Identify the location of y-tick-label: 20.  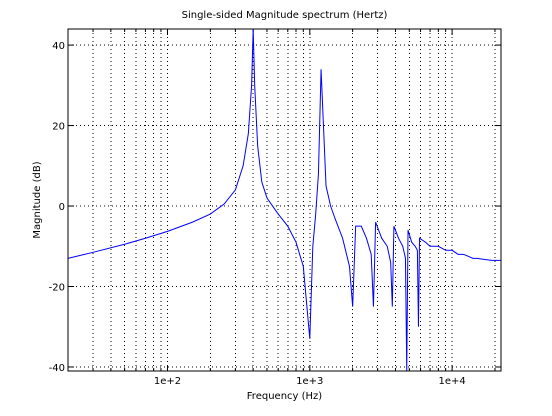
(58, 127).